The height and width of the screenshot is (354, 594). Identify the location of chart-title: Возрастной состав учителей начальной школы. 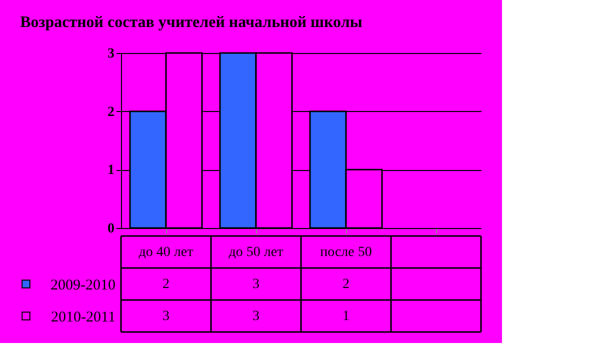
(191, 22).